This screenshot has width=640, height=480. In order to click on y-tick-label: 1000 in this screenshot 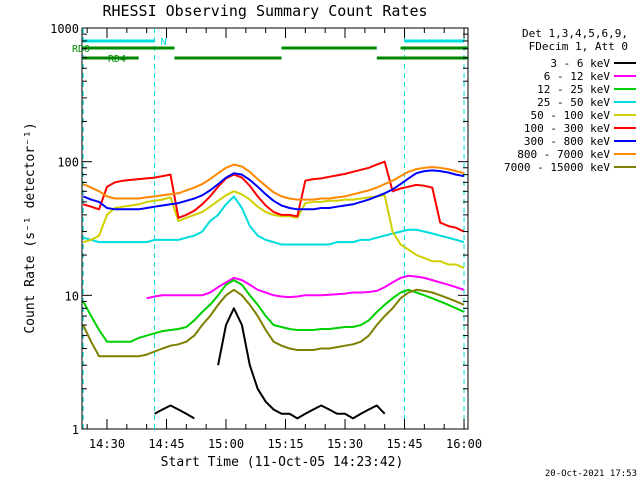, I will do `click(64, 29)`.